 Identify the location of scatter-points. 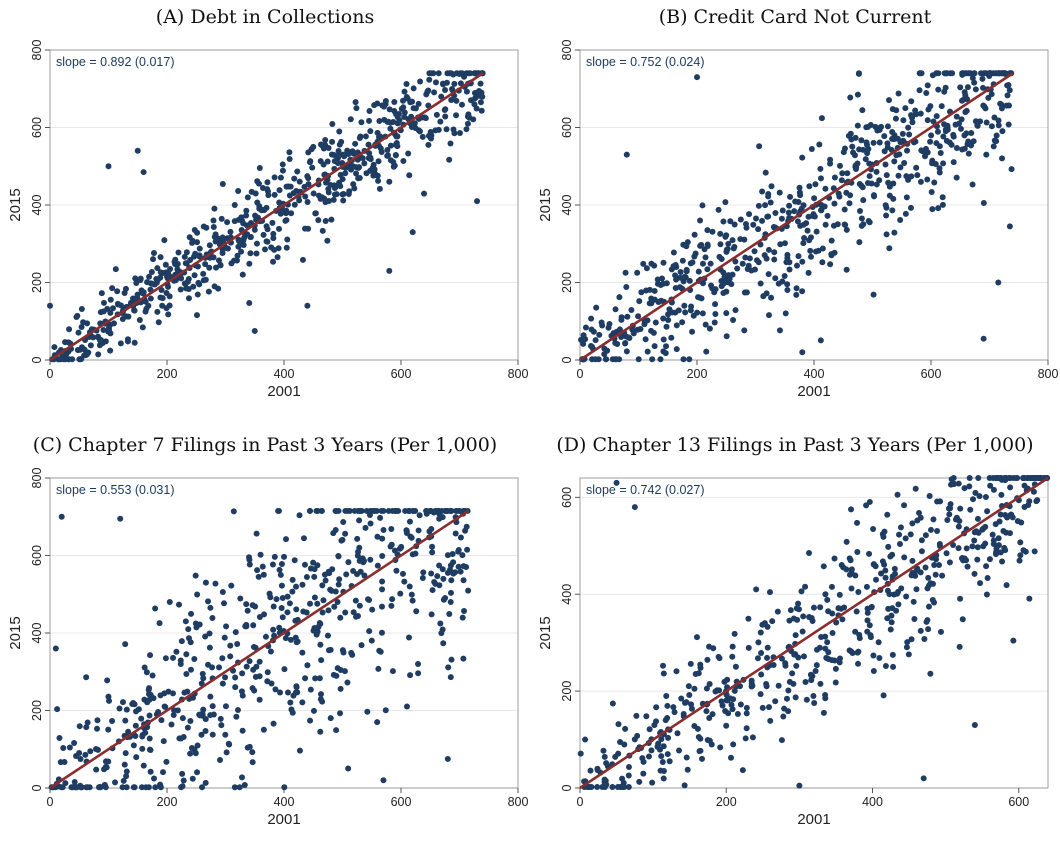
(266, 216).